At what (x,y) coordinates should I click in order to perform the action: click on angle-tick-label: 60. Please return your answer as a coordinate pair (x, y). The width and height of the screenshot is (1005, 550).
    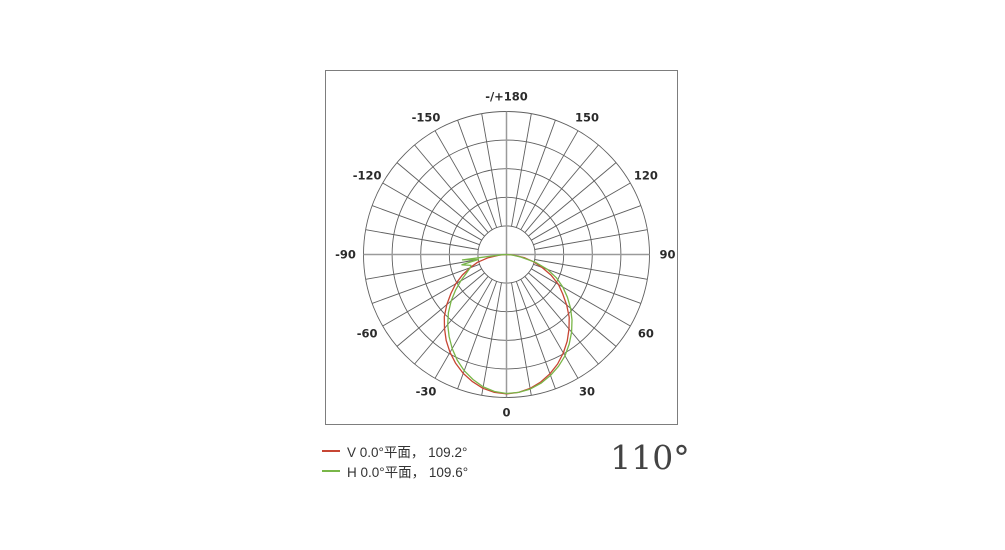
    Looking at the image, I should click on (646, 334).